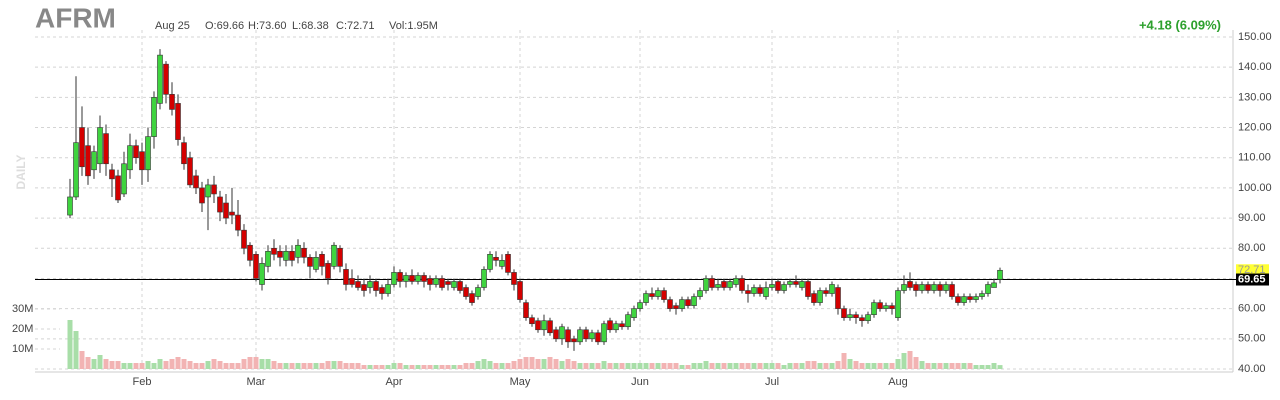 The image size is (1280, 400). What do you see at coordinates (310, 26) in the screenshot?
I see `low-label: L:68.38` at bounding box center [310, 26].